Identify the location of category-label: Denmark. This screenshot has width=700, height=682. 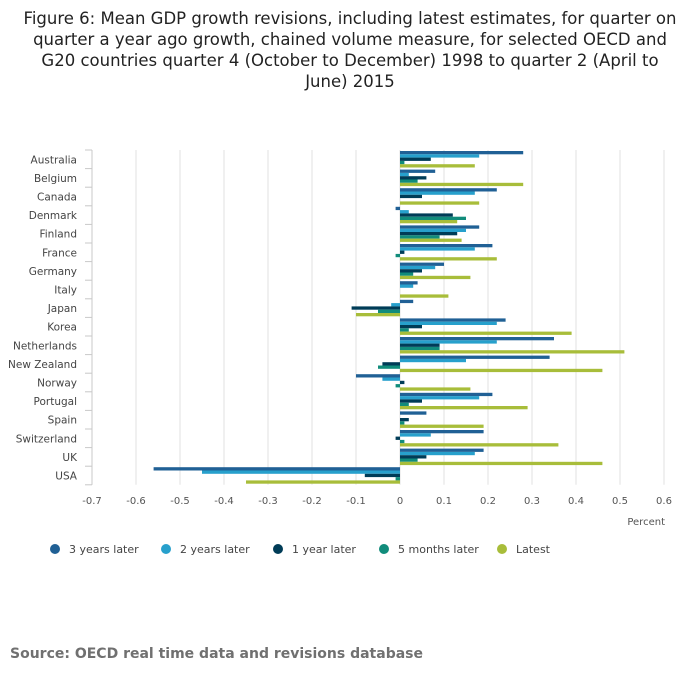
(53, 216).